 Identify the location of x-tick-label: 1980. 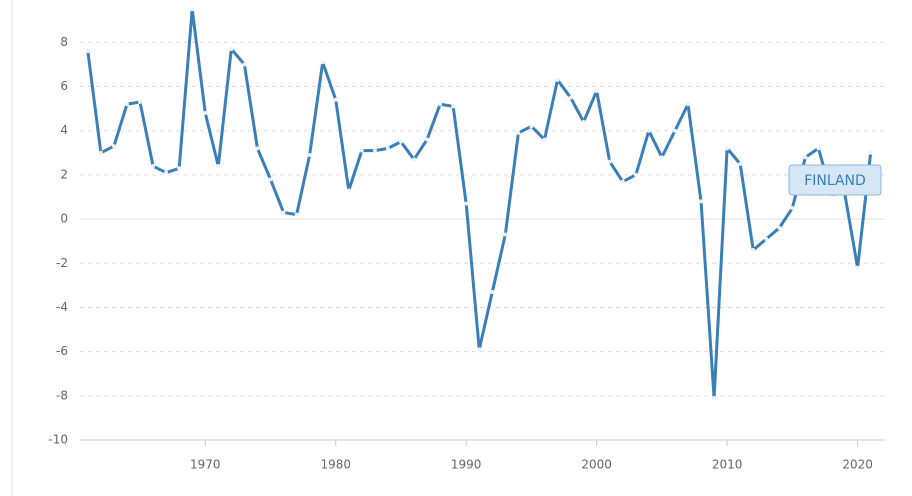
(335, 465).